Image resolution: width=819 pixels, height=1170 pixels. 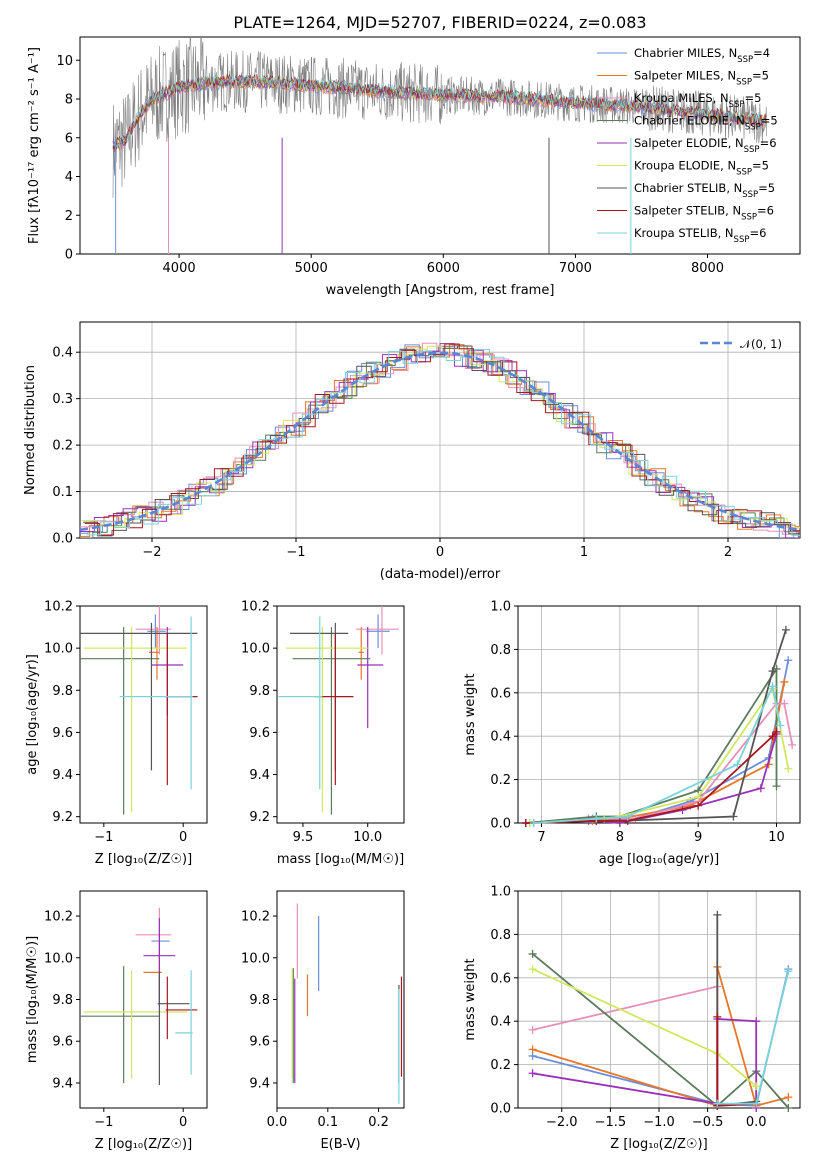 What do you see at coordinates (702, 55) in the screenshot?
I see `legend-entry: Chabrier MILES, NSSP=4` at bounding box center [702, 55].